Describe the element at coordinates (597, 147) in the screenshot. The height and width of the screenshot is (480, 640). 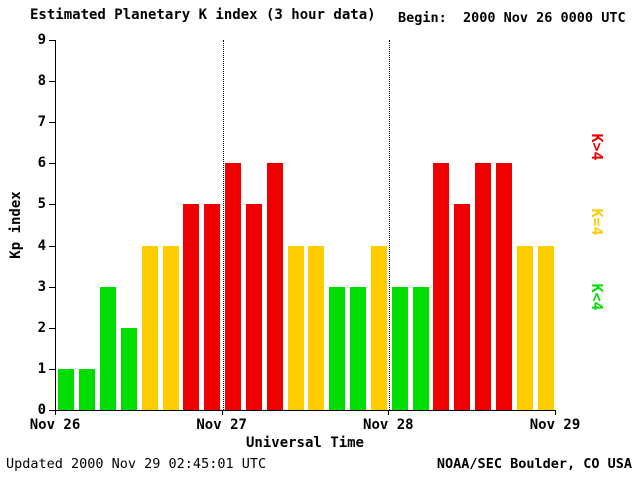
I see `legend-item: K>4` at that location.